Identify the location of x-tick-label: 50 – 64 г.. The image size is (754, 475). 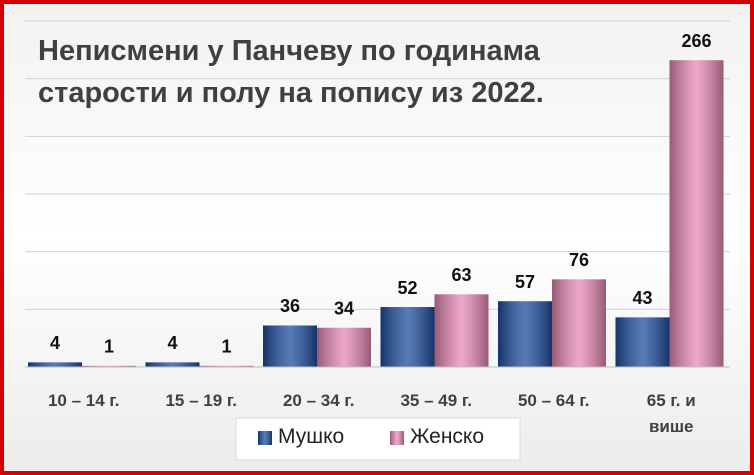
(553, 400).